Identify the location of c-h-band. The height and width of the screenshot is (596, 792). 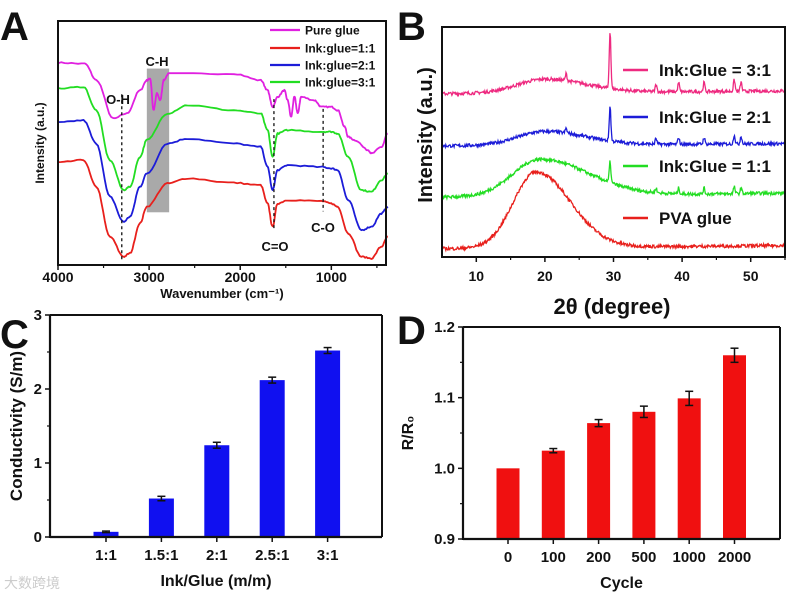
(158, 140).